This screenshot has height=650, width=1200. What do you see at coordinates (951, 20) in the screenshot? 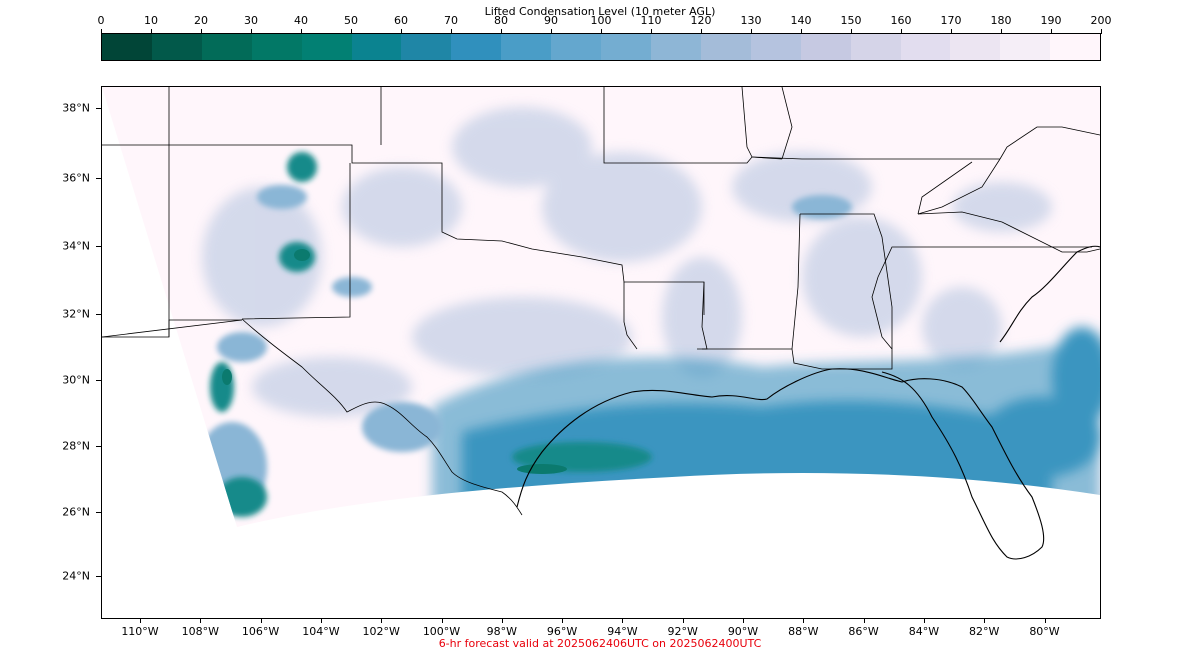
I see `colorbar-tick-label: 170` at bounding box center [951, 20].